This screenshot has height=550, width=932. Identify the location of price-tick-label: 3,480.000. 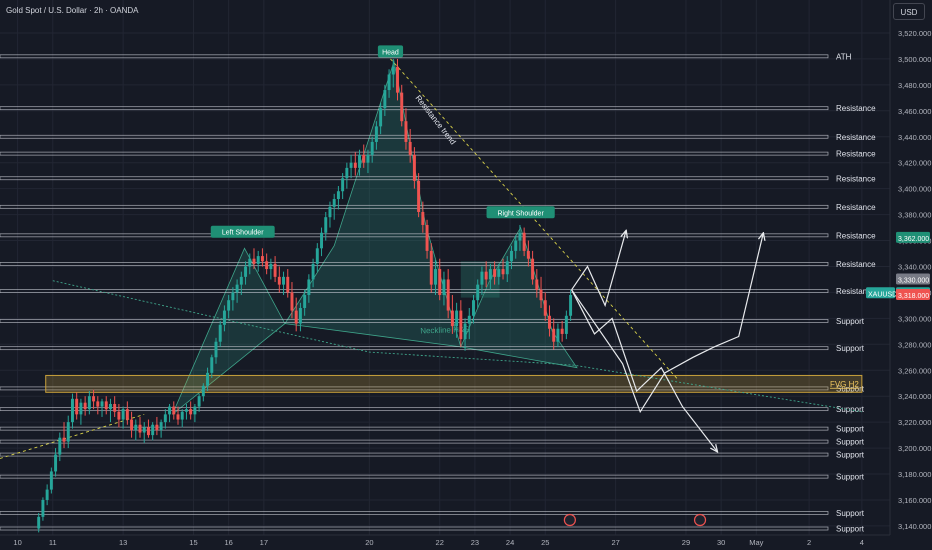
(914, 85).